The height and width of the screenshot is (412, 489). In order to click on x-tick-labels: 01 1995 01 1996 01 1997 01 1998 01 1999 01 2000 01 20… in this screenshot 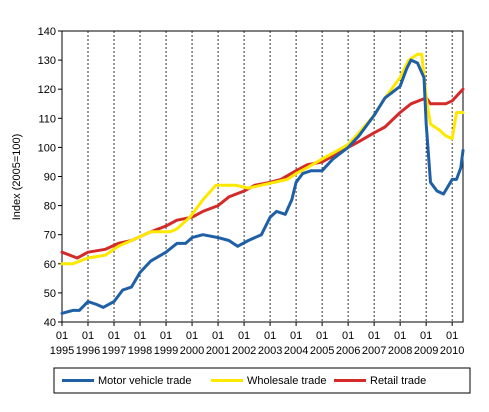, I will do `click(257, 343)`.